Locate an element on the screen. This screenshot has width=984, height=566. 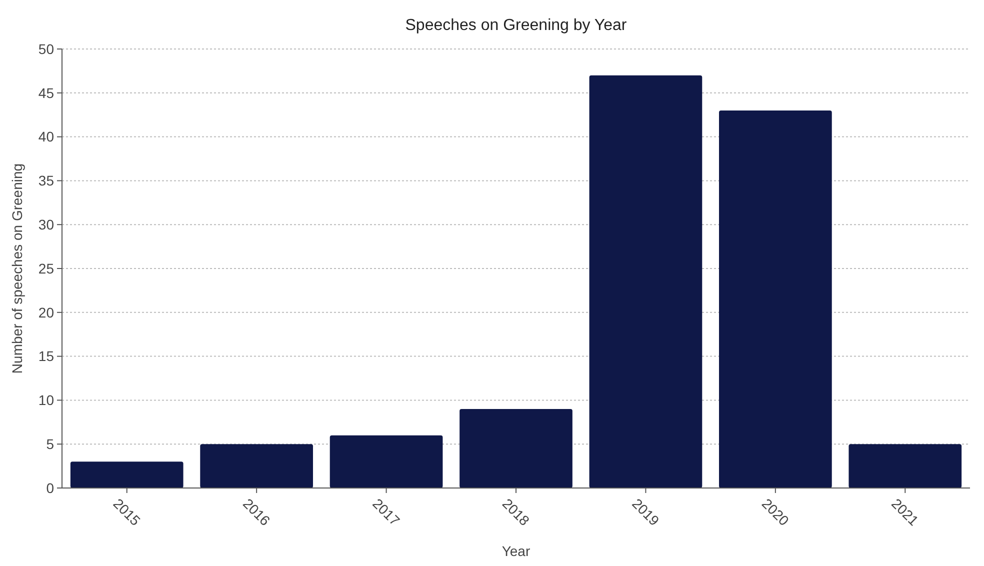
y-tick-label: 10 is located at coordinates (46, 400).